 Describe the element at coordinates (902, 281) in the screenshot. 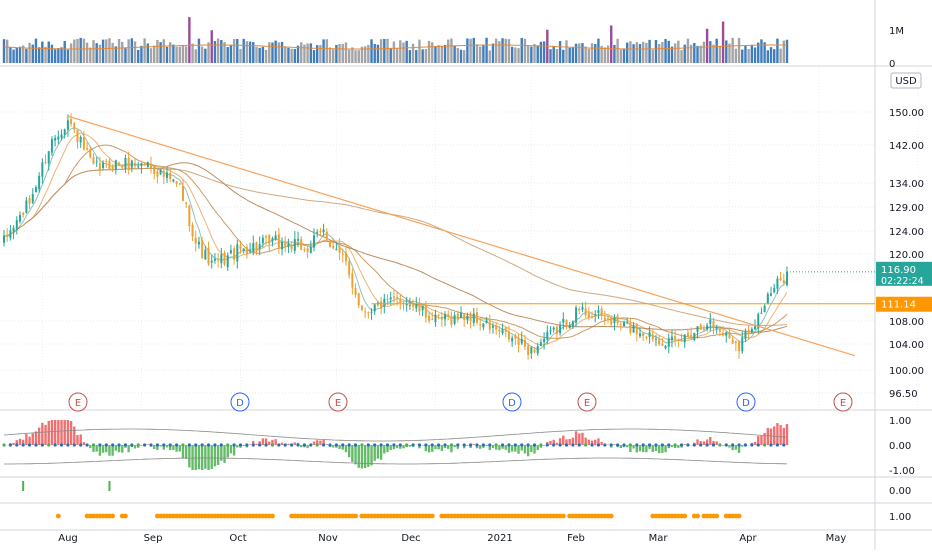

I see `last-price-countdown: 02:22:24` at that location.